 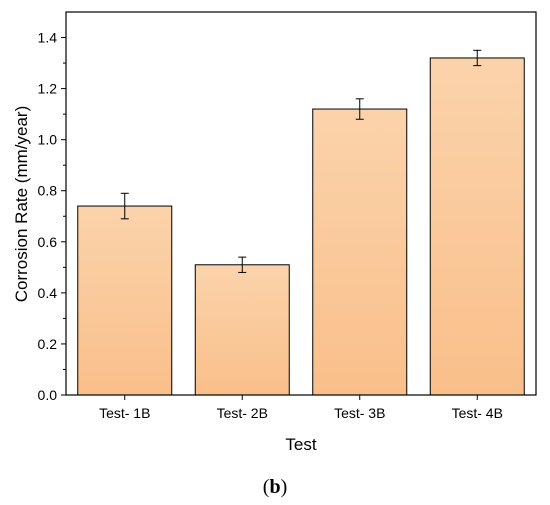 I want to click on caption-letter: b, so click(x=275, y=487).